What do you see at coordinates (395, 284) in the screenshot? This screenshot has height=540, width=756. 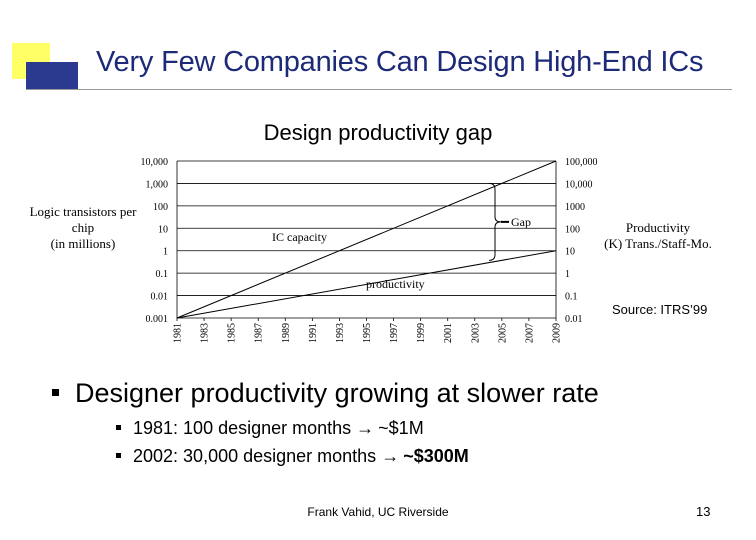 I see `series-label: productivity` at bounding box center [395, 284].